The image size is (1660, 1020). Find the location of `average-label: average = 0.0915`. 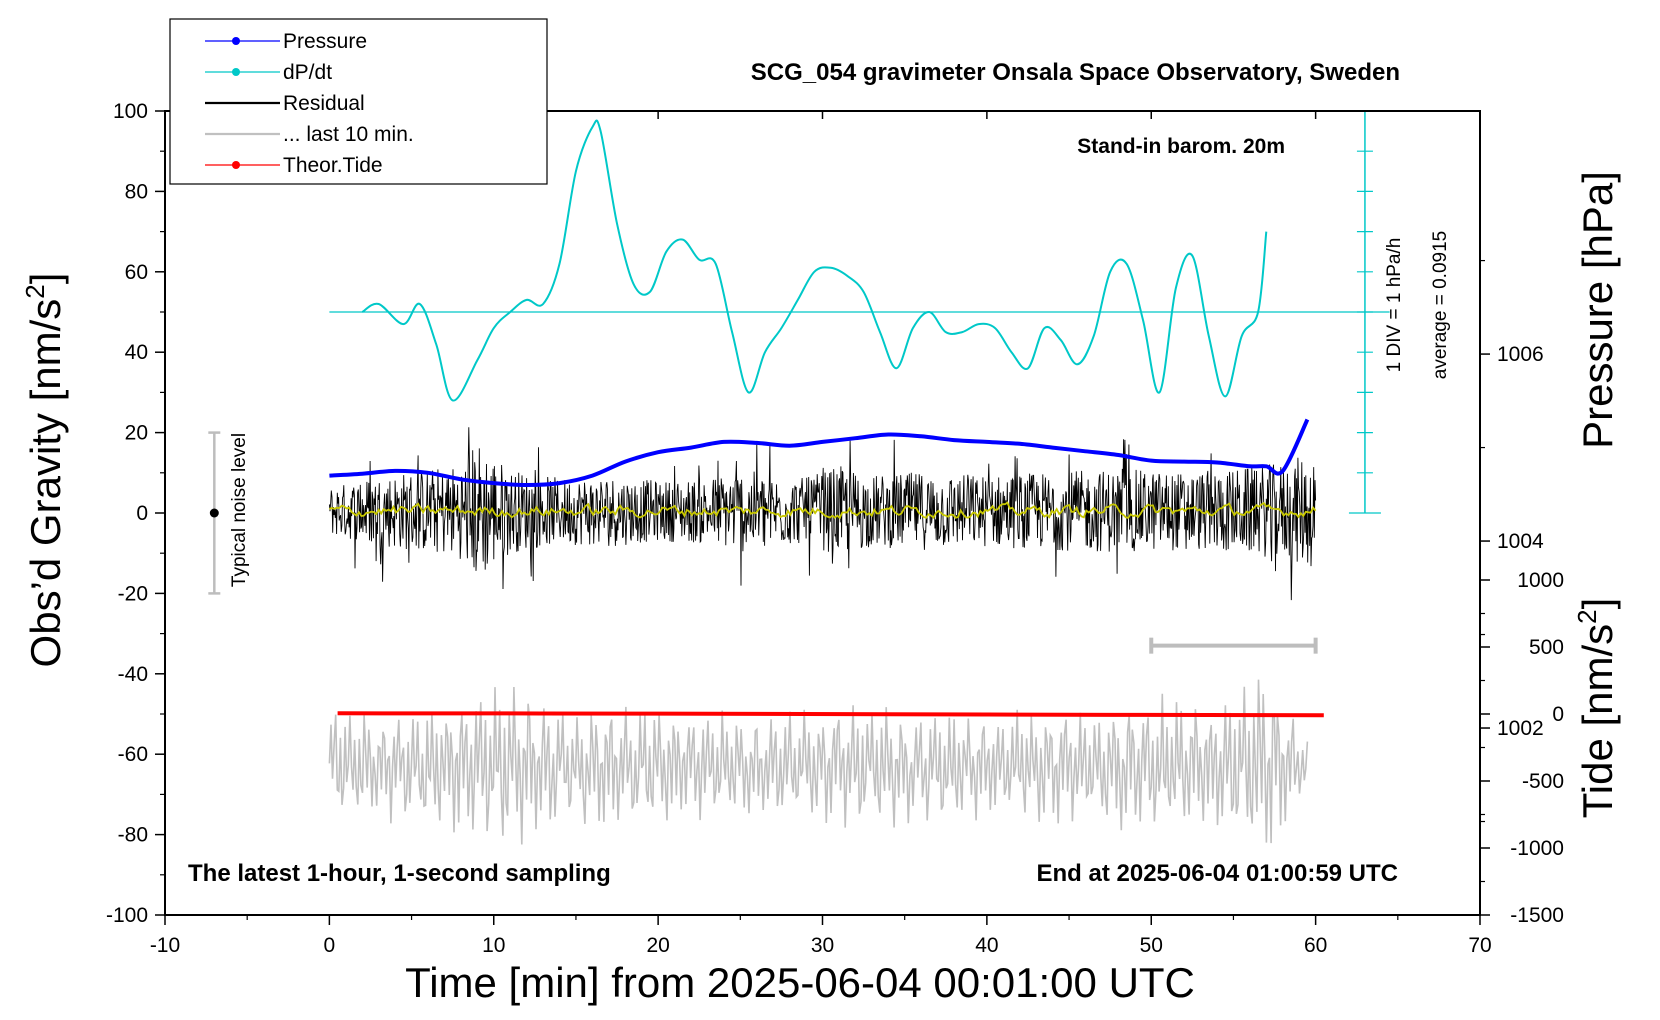

average-label: average = 0.0915 is located at coordinates (1440, 305).